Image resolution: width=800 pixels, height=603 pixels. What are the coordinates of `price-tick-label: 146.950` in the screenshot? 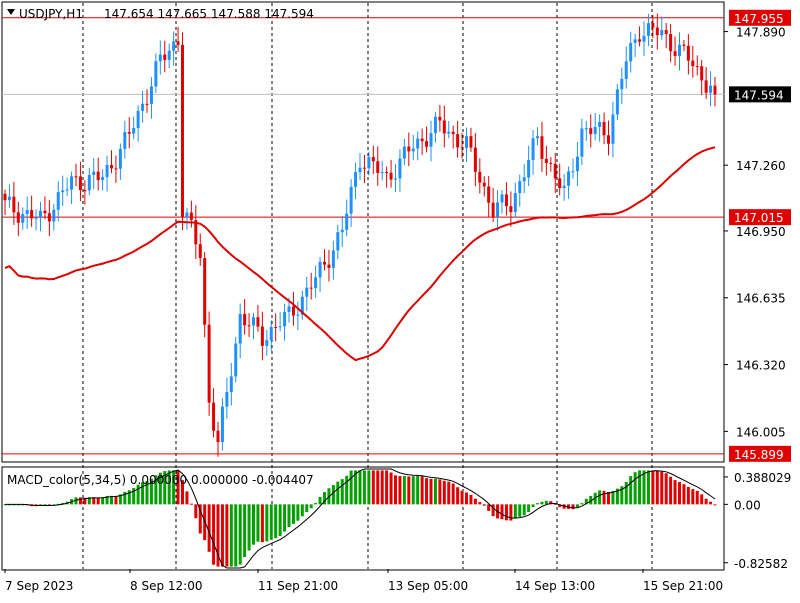 It's located at (761, 232).